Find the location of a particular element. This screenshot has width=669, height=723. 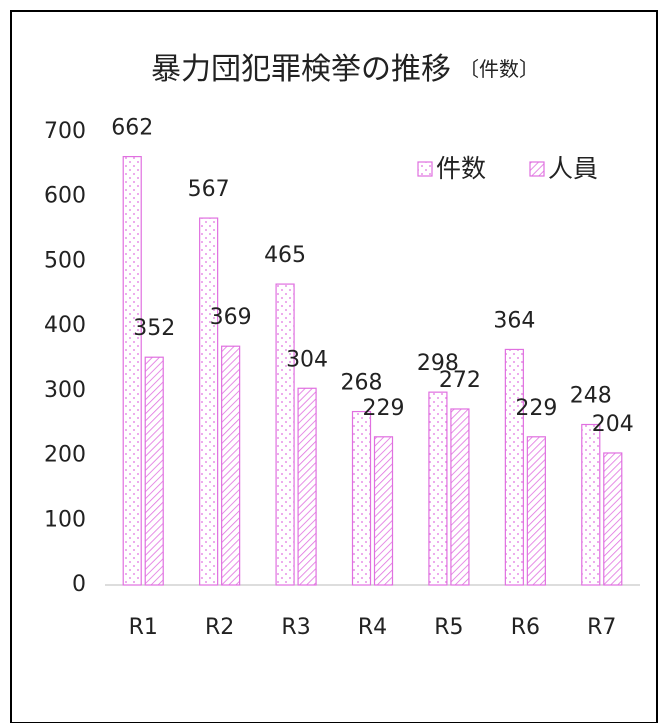

y-tick-label: 100 is located at coordinates (65, 519).